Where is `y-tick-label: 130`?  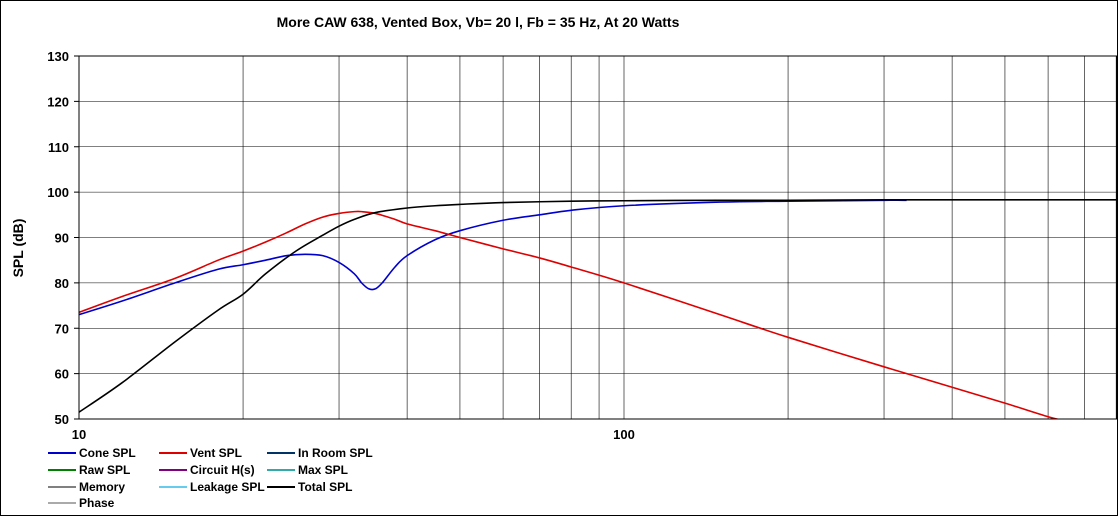
y-tick-label: 130 is located at coordinates (58, 56).